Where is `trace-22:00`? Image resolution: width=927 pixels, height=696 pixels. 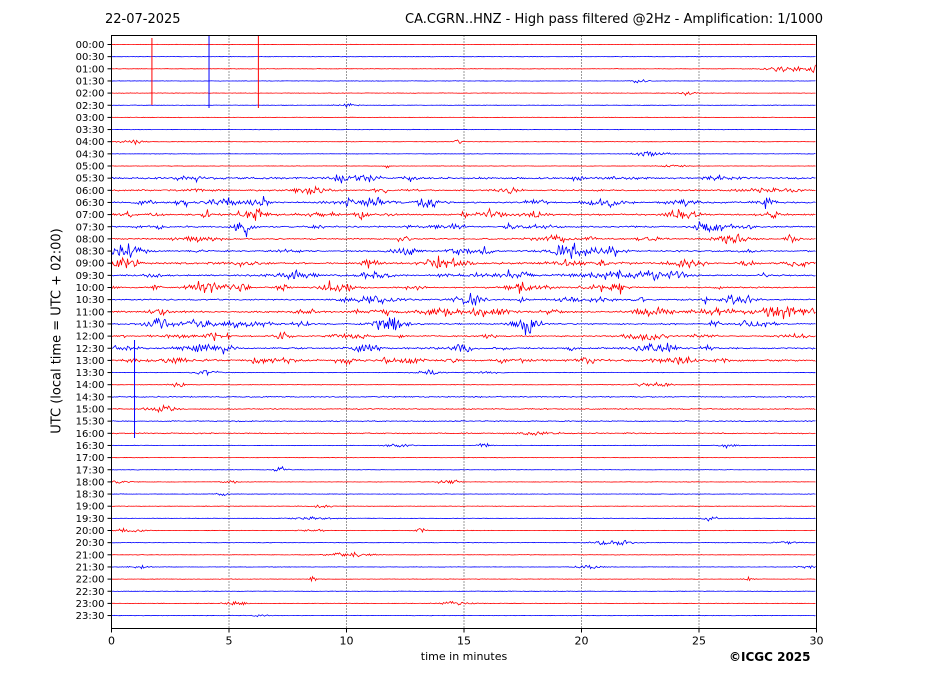 trace-22:00 is located at coordinates (463, 579).